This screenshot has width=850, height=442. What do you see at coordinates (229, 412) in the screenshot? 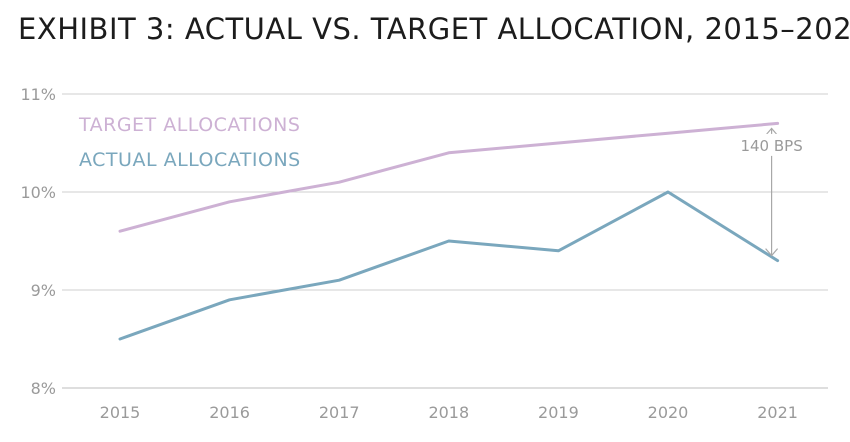
I see `x-tick-label: 2016` at bounding box center [229, 412].